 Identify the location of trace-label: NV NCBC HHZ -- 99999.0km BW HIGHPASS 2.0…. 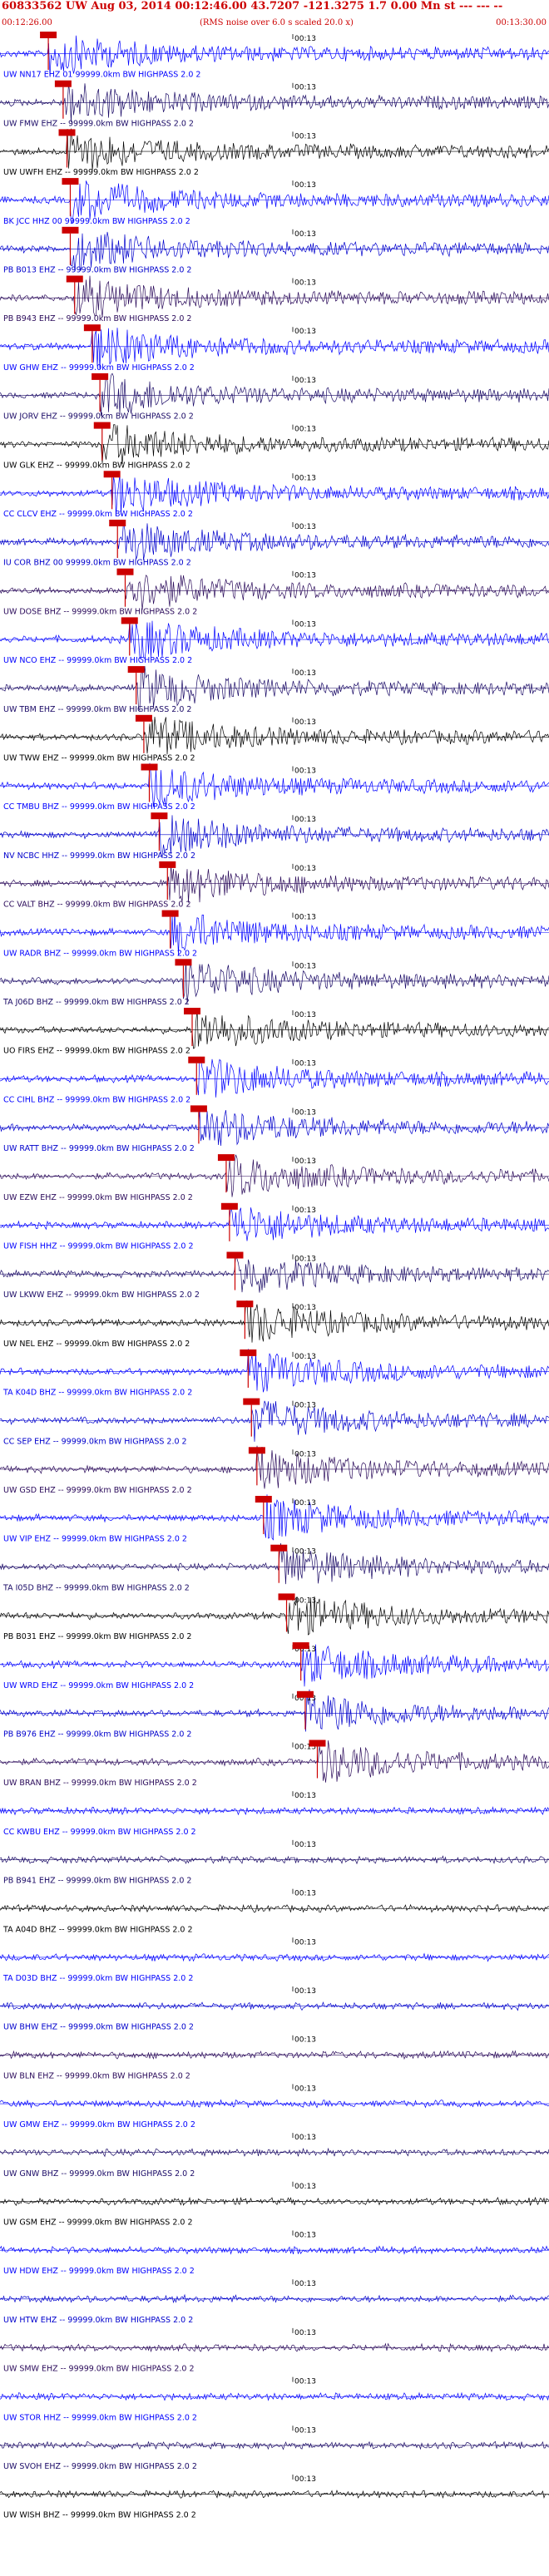
(99, 856).